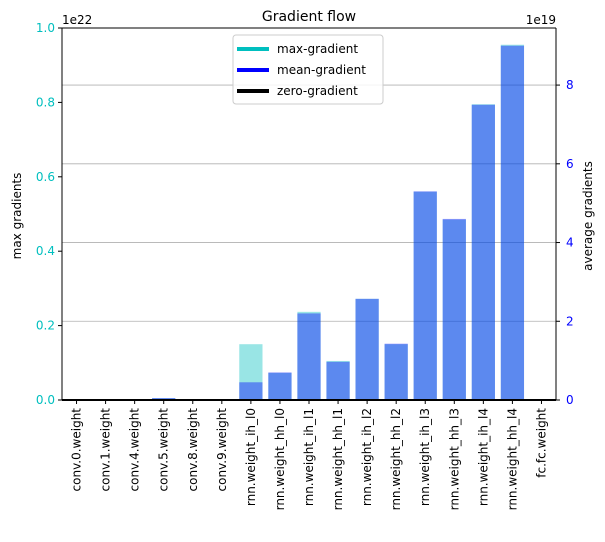 This screenshot has height=542, width=605. Describe the element at coordinates (565, 242) in the screenshot. I see `right-axis-ticks: 0 2 4 6 8` at that location.